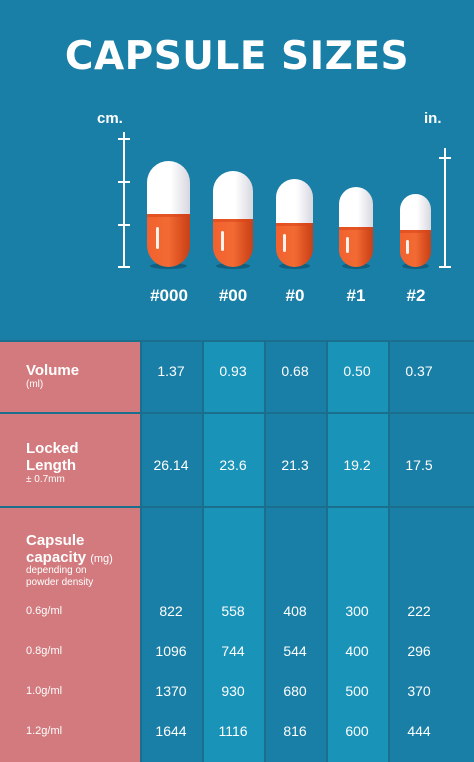  Describe the element at coordinates (56, 557) in the screenshot. I see `capacity-word: capacity` at that location.